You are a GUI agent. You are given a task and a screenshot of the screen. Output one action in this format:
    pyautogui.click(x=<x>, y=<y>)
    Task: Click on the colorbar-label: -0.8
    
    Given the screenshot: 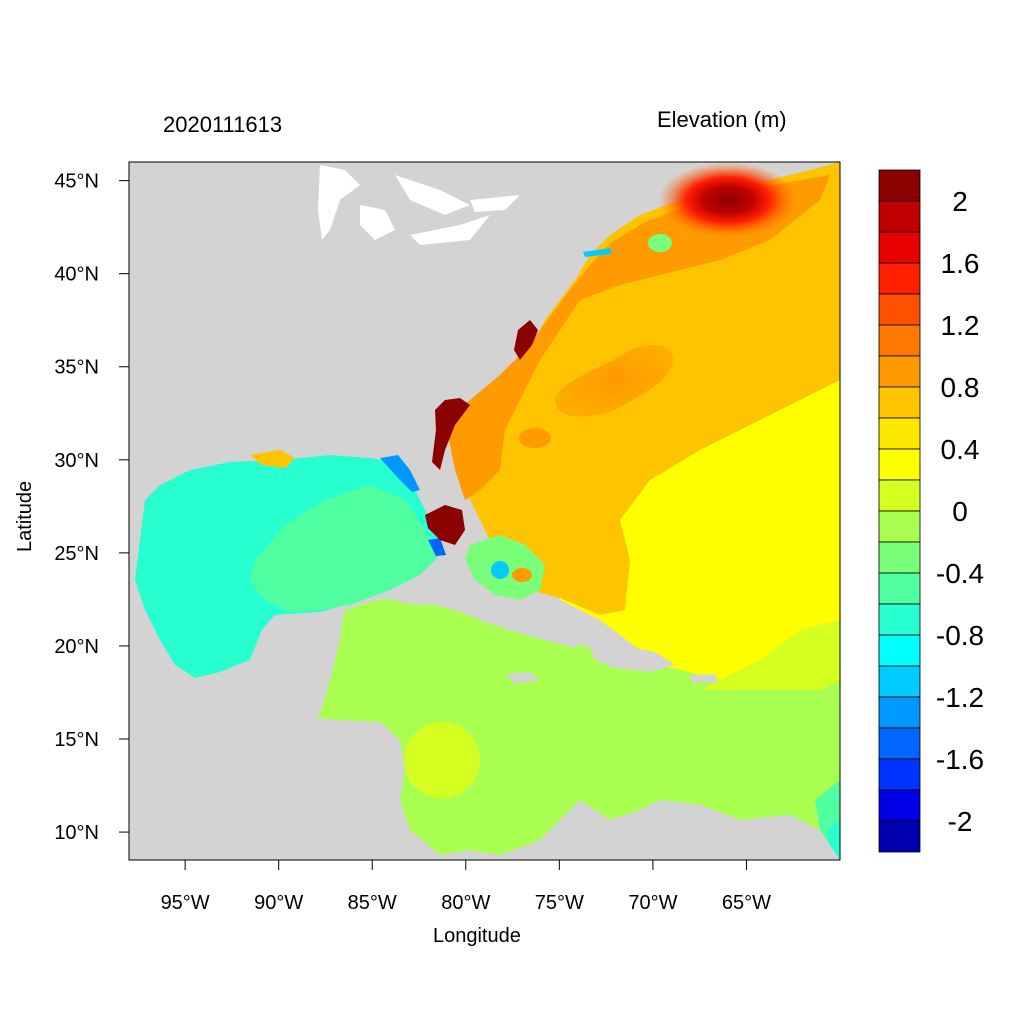 What is the action you would take?
    pyautogui.click(x=960, y=635)
    